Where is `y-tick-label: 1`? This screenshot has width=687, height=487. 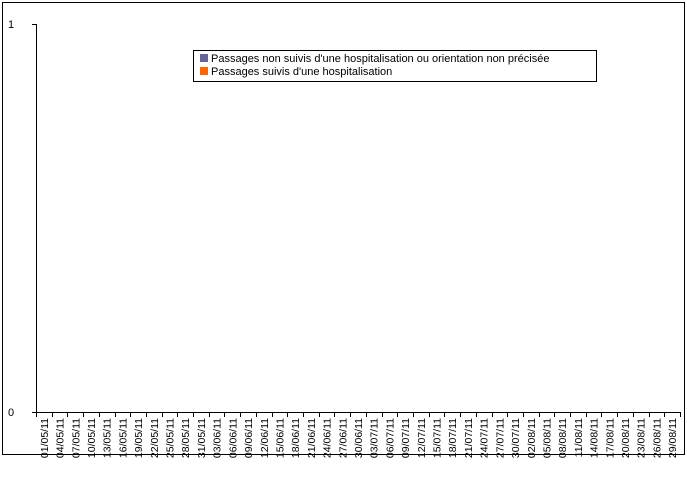 y-tick-label: 1 is located at coordinates (11, 25).